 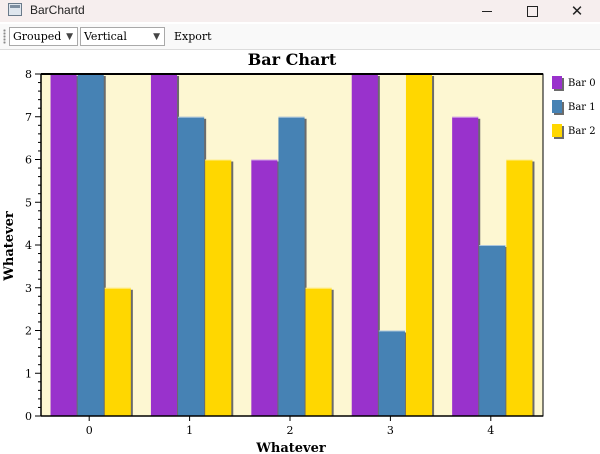 I want to click on y-tick-label: 2, so click(x=28, y=331).